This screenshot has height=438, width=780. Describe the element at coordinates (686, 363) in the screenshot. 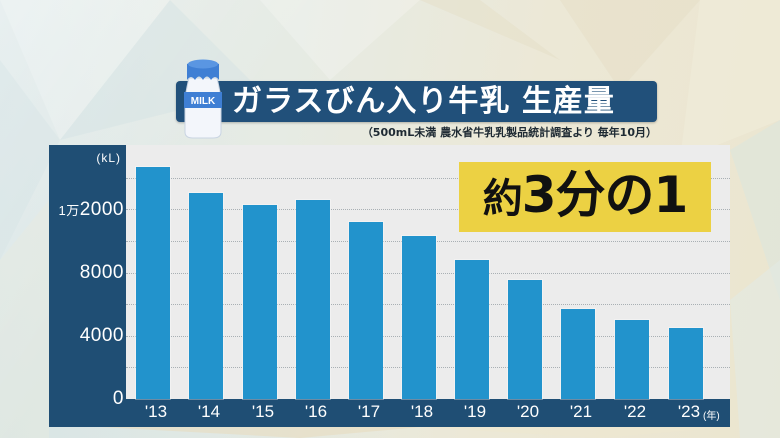

I see `bar-2023` at that location.